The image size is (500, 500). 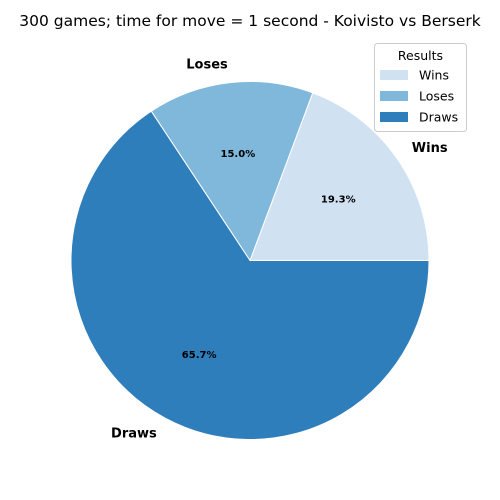 What do you see at coordinates (232, 171) in the screenshot?
I see `pie-slice-loses` at bounding box center [232, 171].